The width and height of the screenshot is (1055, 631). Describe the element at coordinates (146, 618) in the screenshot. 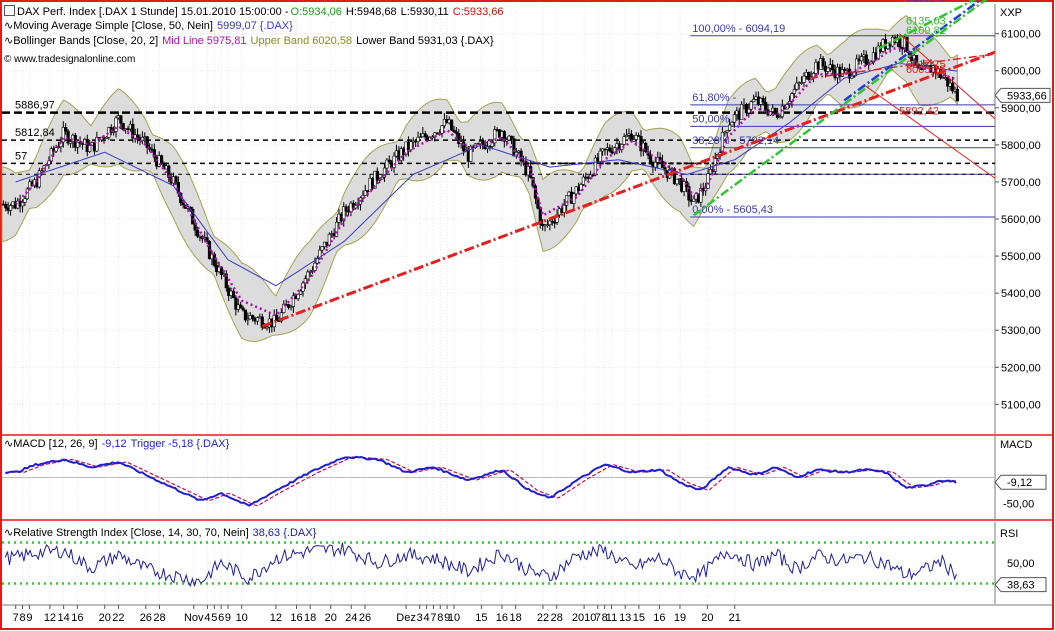

I see `xtick-label: 26` at that location.